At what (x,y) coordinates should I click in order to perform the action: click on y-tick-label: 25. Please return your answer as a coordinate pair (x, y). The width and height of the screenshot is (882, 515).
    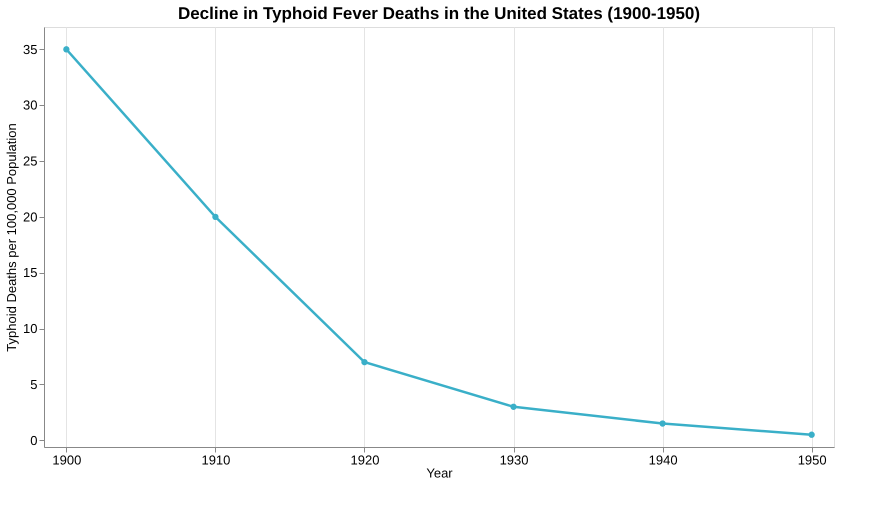
    Looking at the image, I should click on (30, 161).